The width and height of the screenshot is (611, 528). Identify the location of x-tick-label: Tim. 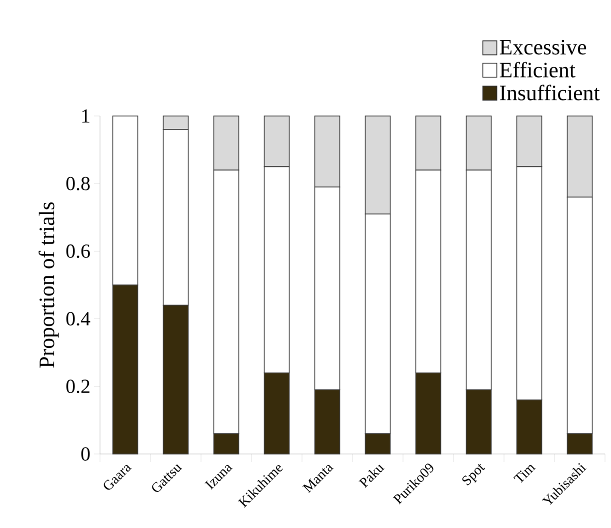
(524, 473).